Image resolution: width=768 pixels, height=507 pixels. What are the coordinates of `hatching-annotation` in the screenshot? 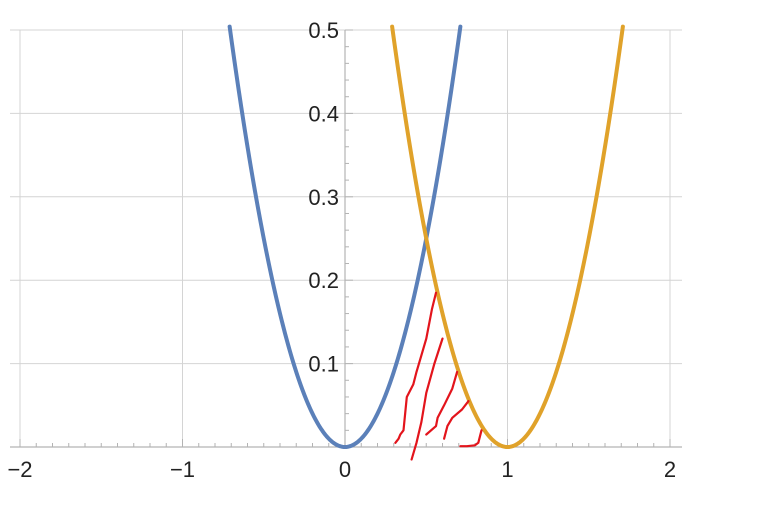 It's located at (438, 376).